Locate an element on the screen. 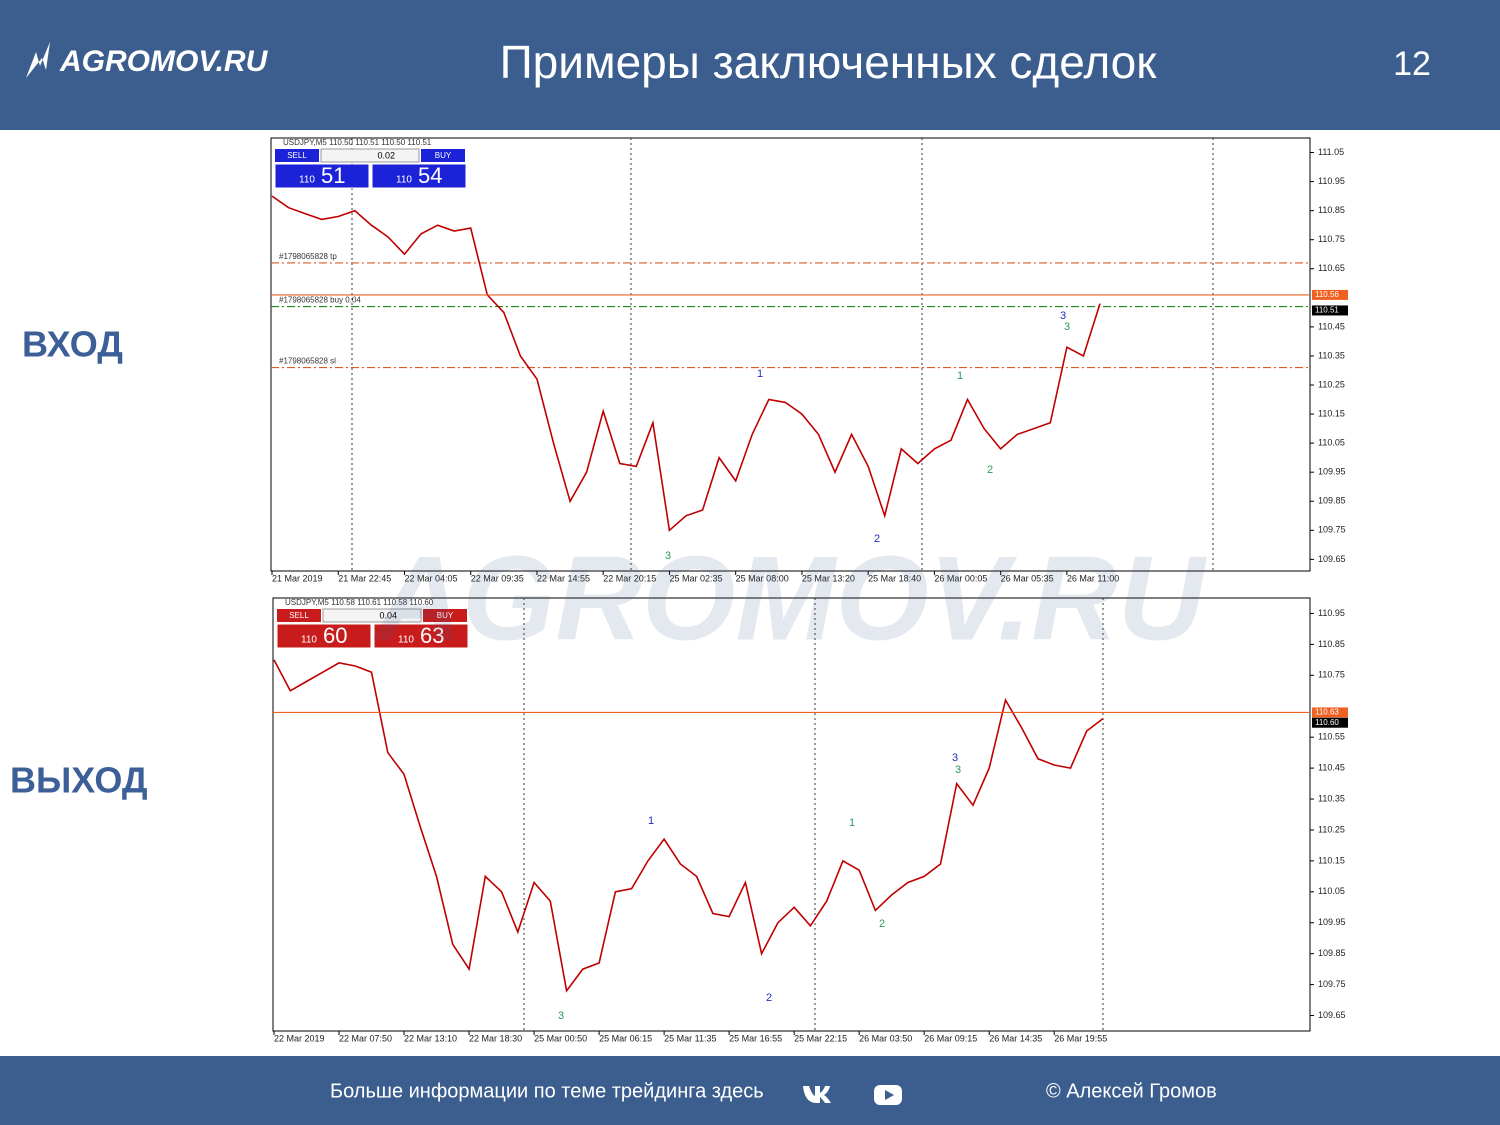 Image resolution: width=1500 pixels, height=1125 pixels. x-tick-label: 26 Mar 05:35 is located at coordinates (1027, 578).